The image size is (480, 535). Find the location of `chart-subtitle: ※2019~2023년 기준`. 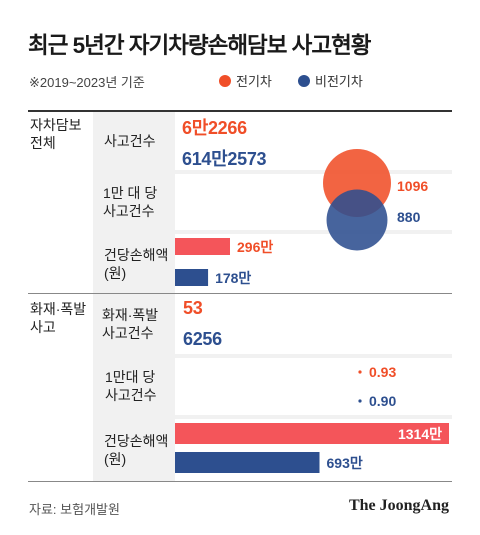

chart-subtitle: ※2019~2023년 기준 is located at coordinates (87, 82).